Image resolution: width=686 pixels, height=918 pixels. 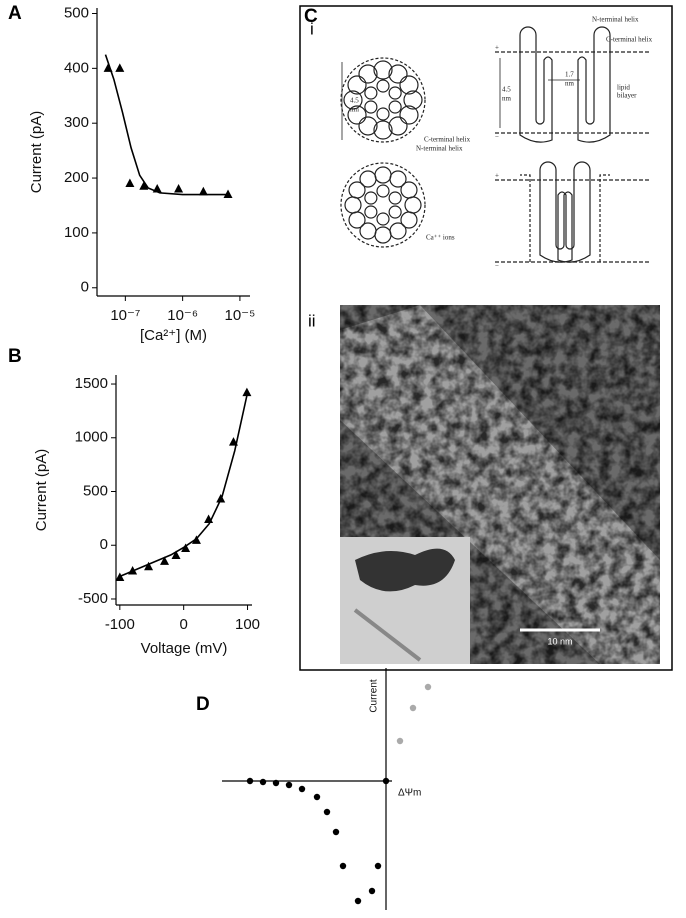 I want to click on fit-line, so click(x=166, y=125).